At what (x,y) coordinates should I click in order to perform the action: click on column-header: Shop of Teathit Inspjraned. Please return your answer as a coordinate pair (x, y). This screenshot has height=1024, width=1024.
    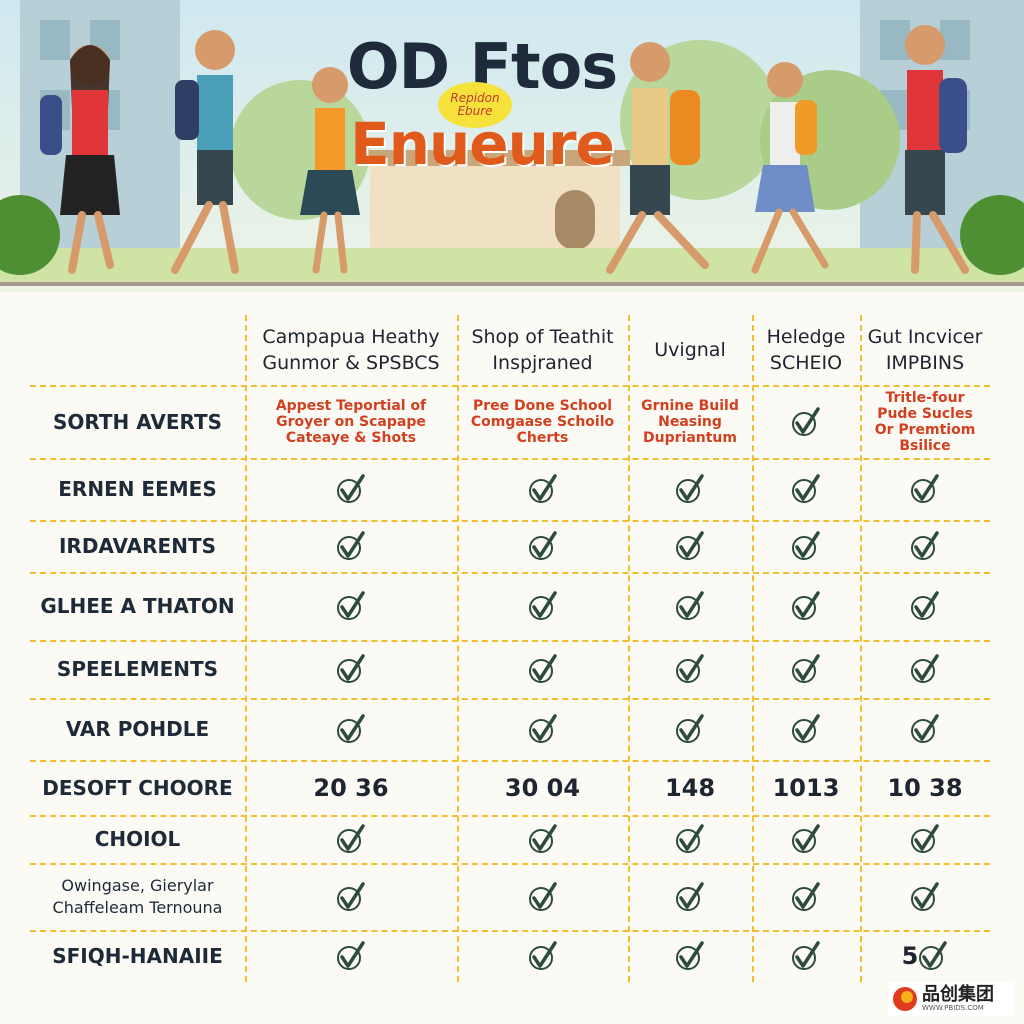
    Looking at the image, I should click on (542, 350).